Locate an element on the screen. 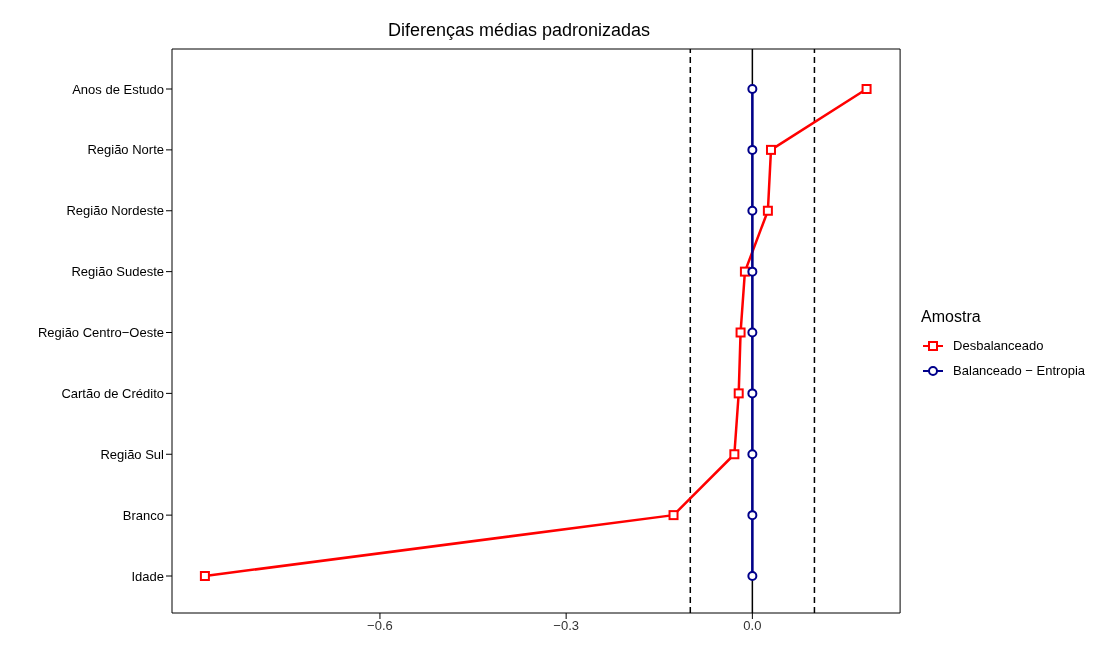 Image resolution: width=1101 pixels, height=657 pixels. y-tick-label: Branco is located at coordinates (143, 515).